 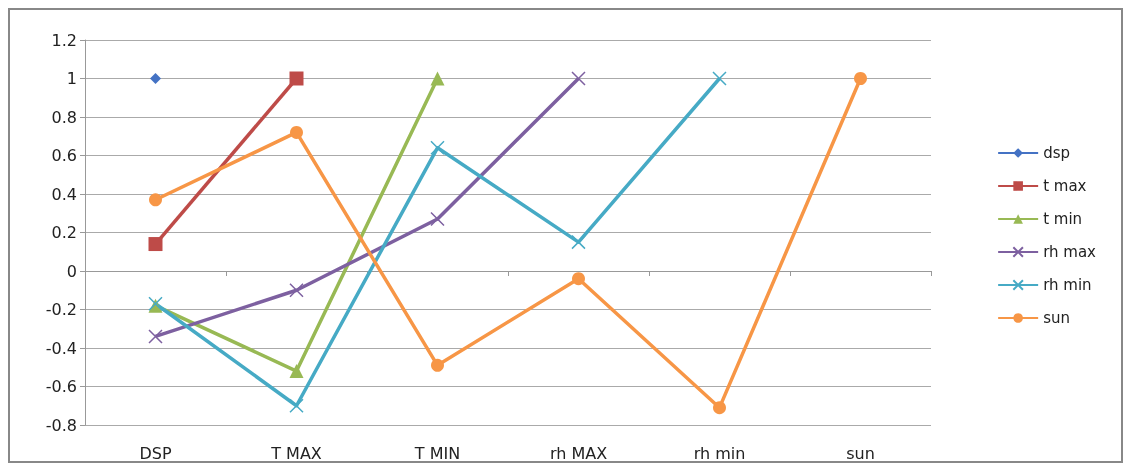 I want to click on y-tick-label: 1.2, so click(x=64, y=40).